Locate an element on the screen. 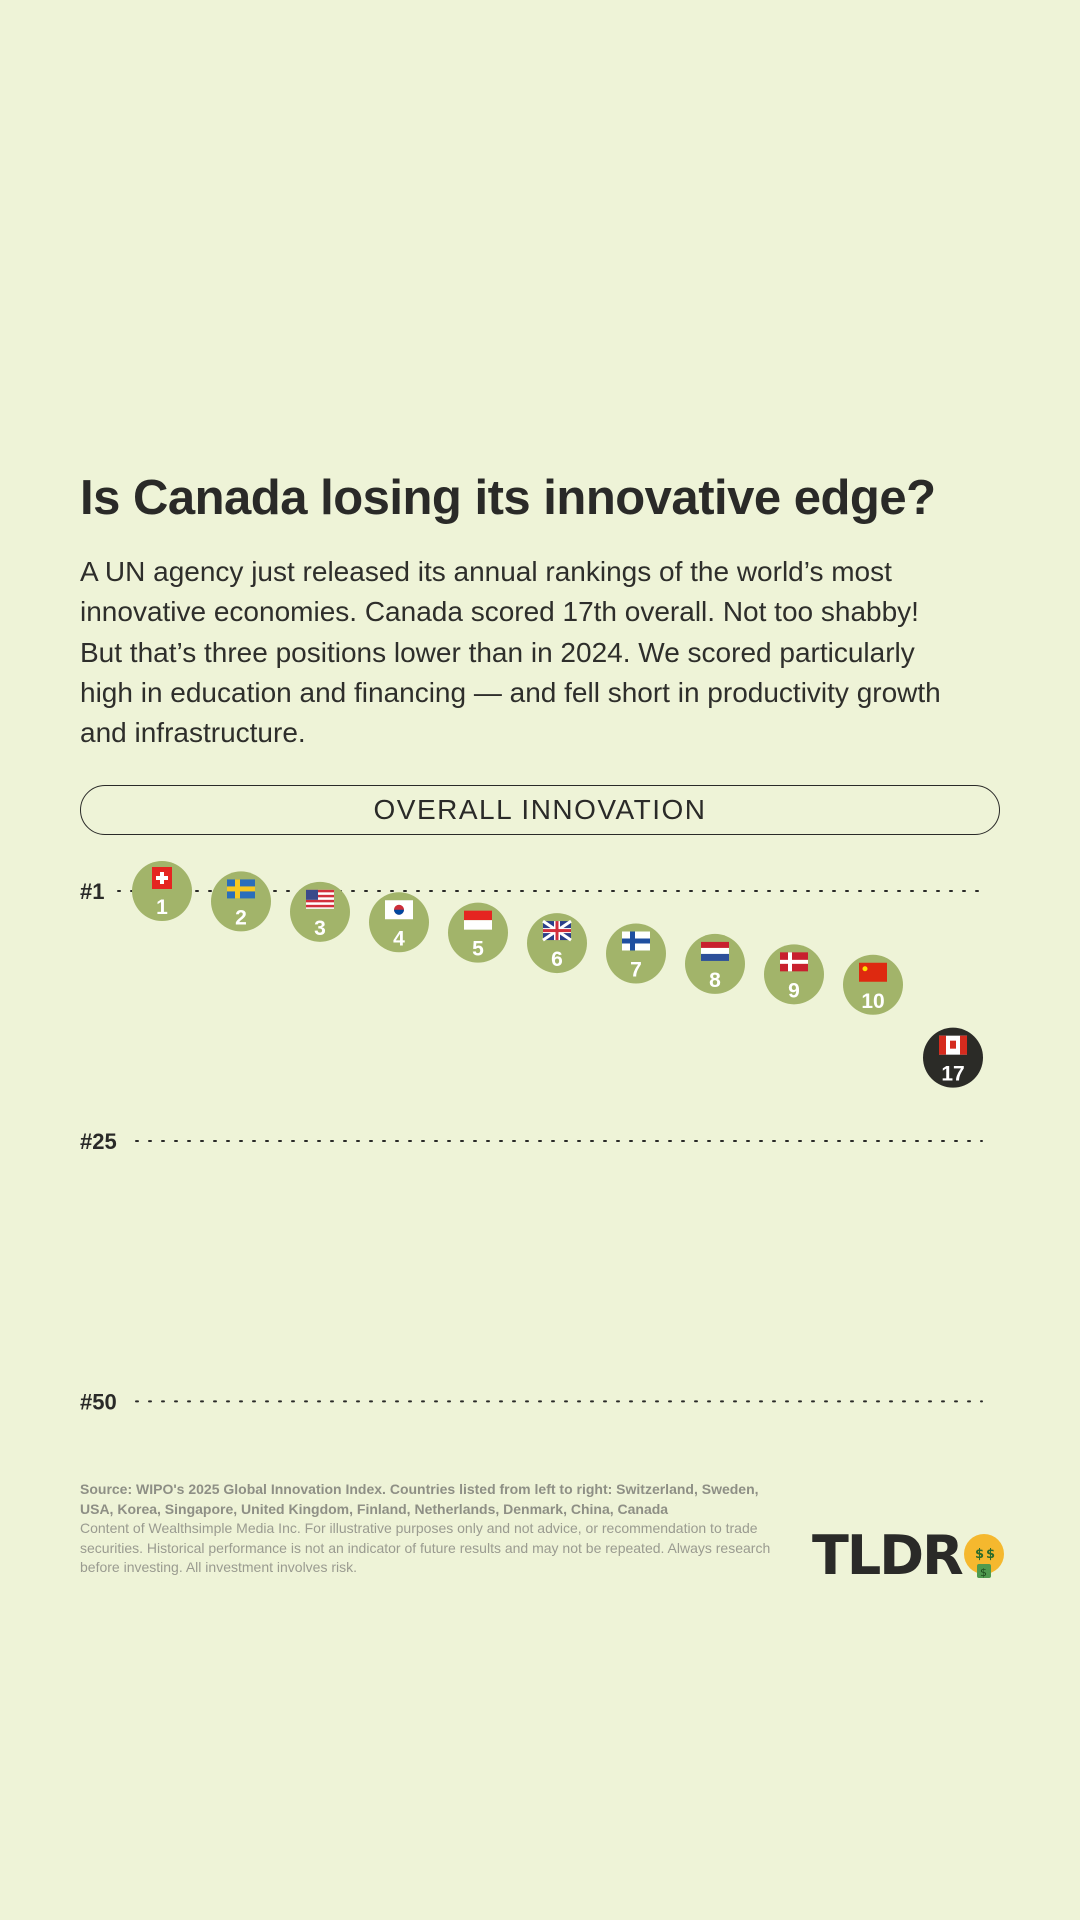 This screenshot has height=1920, width=1080. rank-label: 10 is located at coordinates (872, 1001).